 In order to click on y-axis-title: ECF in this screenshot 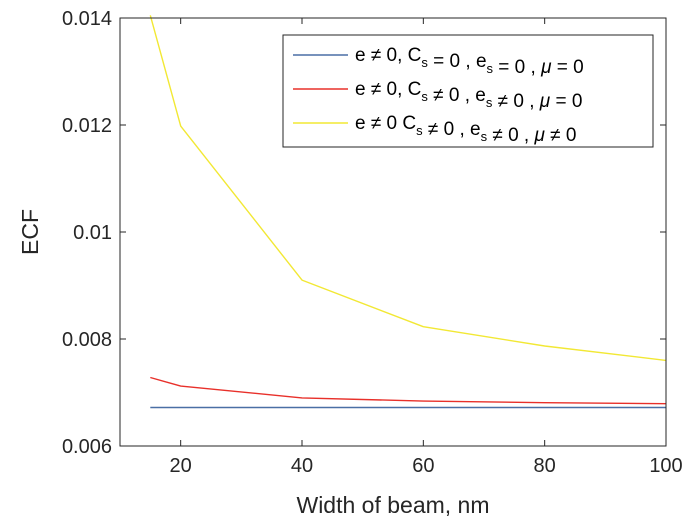, I will do `click(30, 232)`.